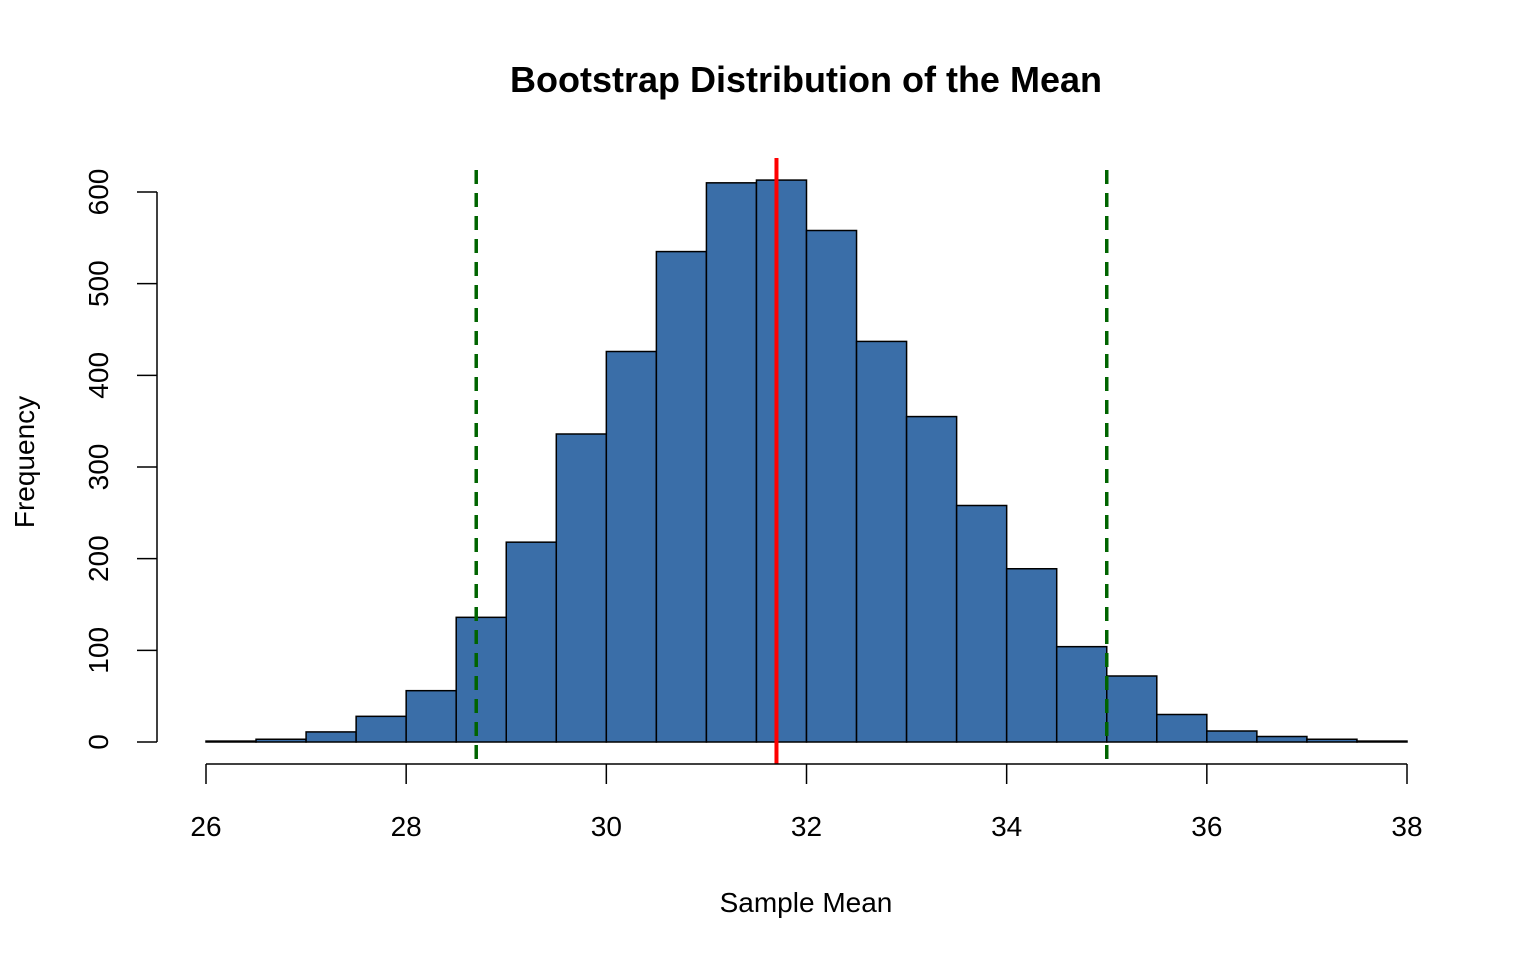 The width and height of the screenshot is (1536, 960). What do you see at coordinates (98, 283) in the screenshot?
I see `y-tick-label: 500` at bounding box center [98, 283].